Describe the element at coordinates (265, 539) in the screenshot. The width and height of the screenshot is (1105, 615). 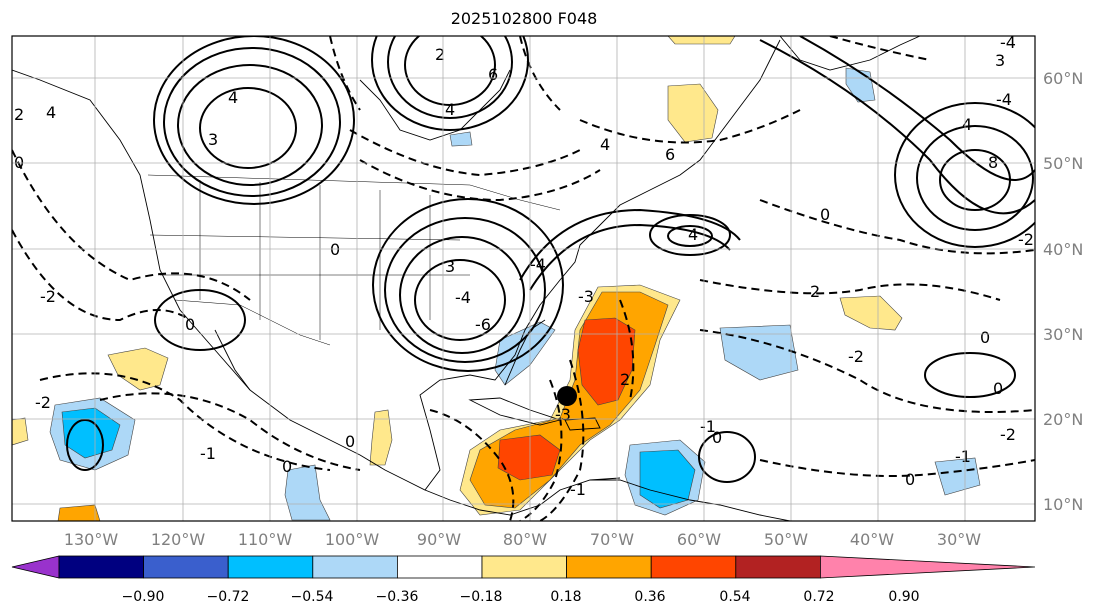
I see `lon-label: 110°W` at that location.